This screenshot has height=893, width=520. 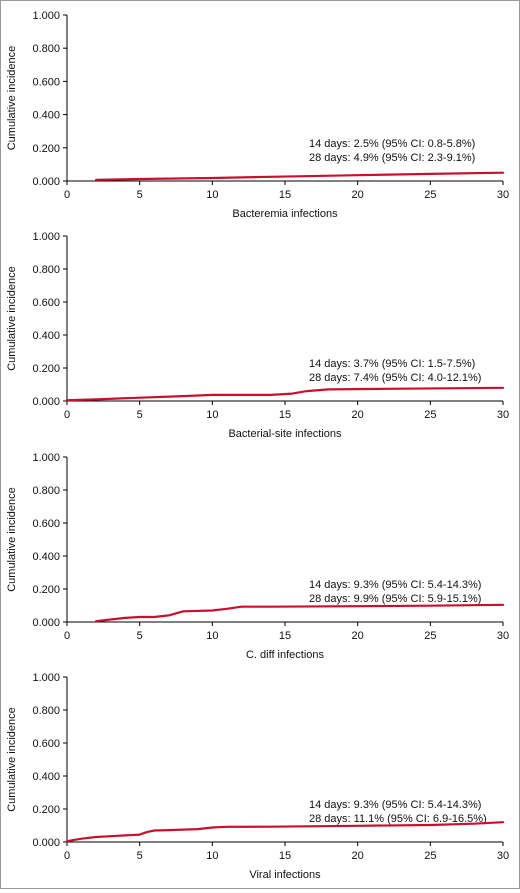 I want to click on annotation-28-days: 28 days: 9.9% (95% CI: 5.9-15.1%), so click(x=395, y=599).